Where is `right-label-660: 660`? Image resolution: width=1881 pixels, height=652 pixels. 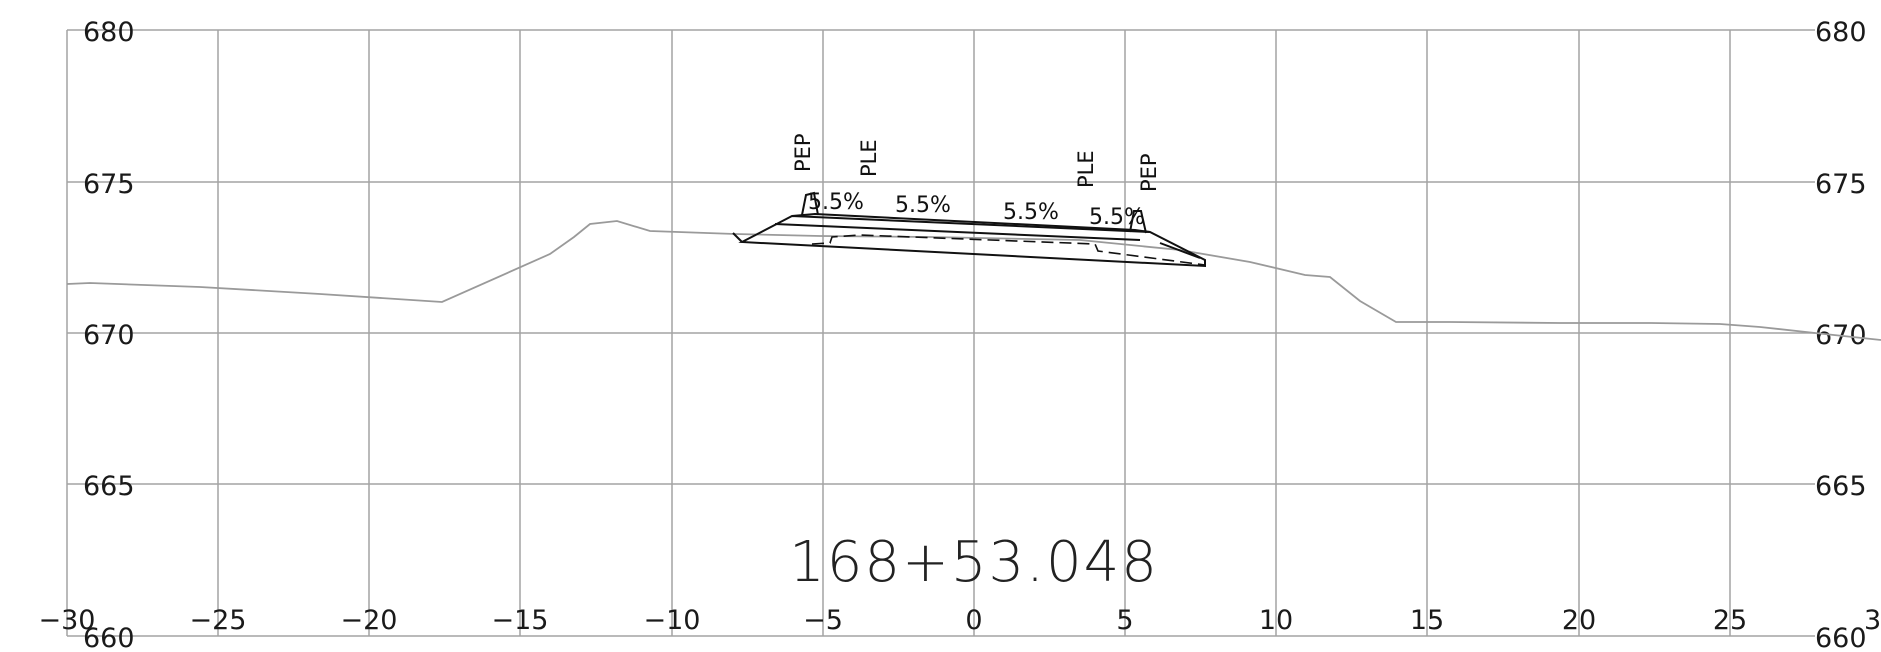
right-label-660: 660 is located at coordinates (1841, 637).